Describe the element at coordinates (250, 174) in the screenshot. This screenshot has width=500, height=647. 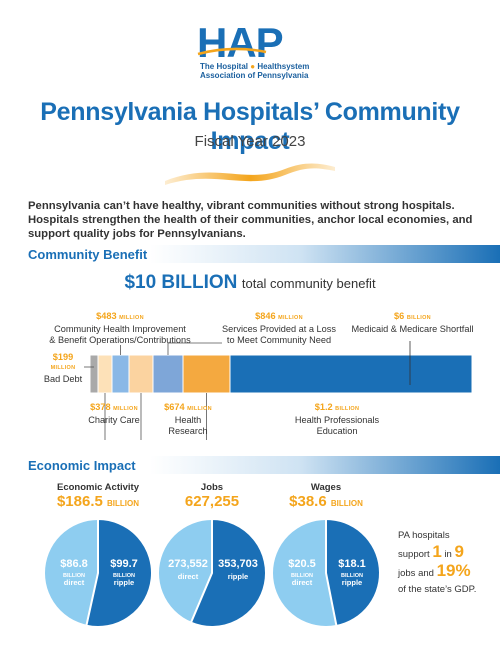
I see `decorative-swoosh` at that location.